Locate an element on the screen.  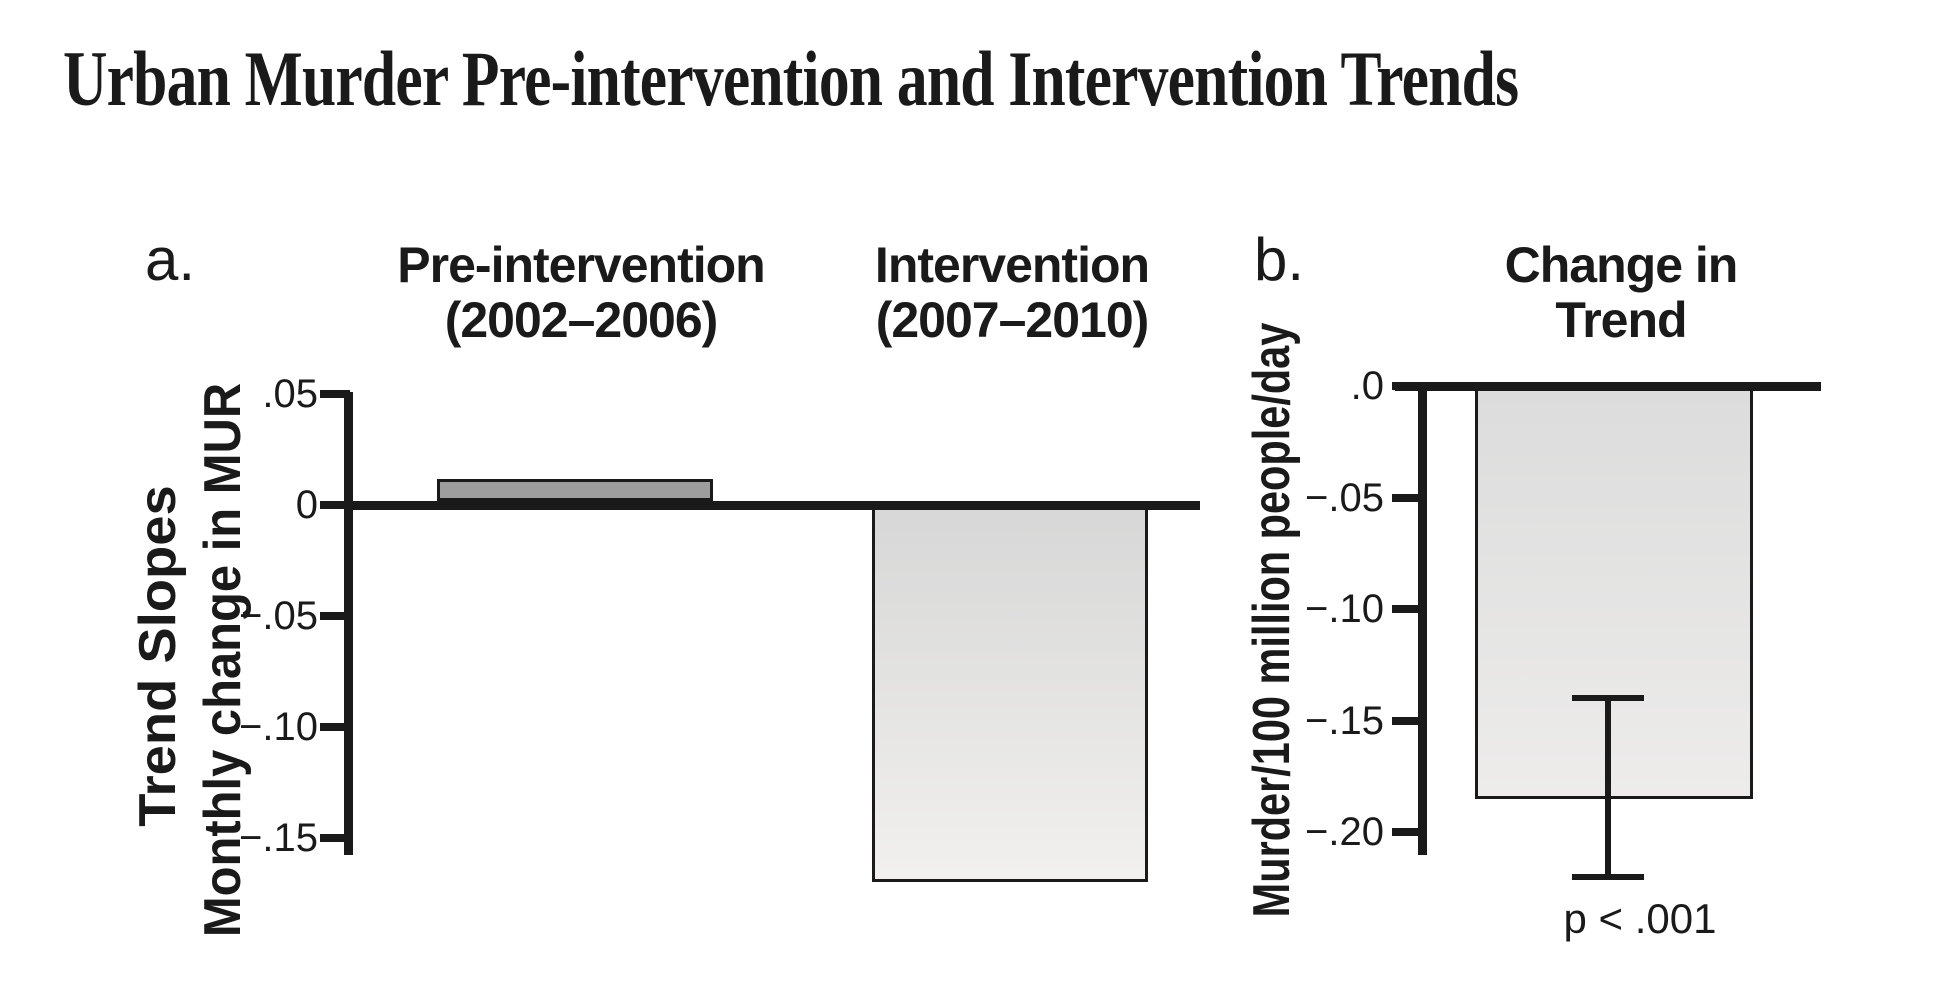
panel-a-ylabel-line2: Monthly change in MUR is located at coordinates (223, 660).